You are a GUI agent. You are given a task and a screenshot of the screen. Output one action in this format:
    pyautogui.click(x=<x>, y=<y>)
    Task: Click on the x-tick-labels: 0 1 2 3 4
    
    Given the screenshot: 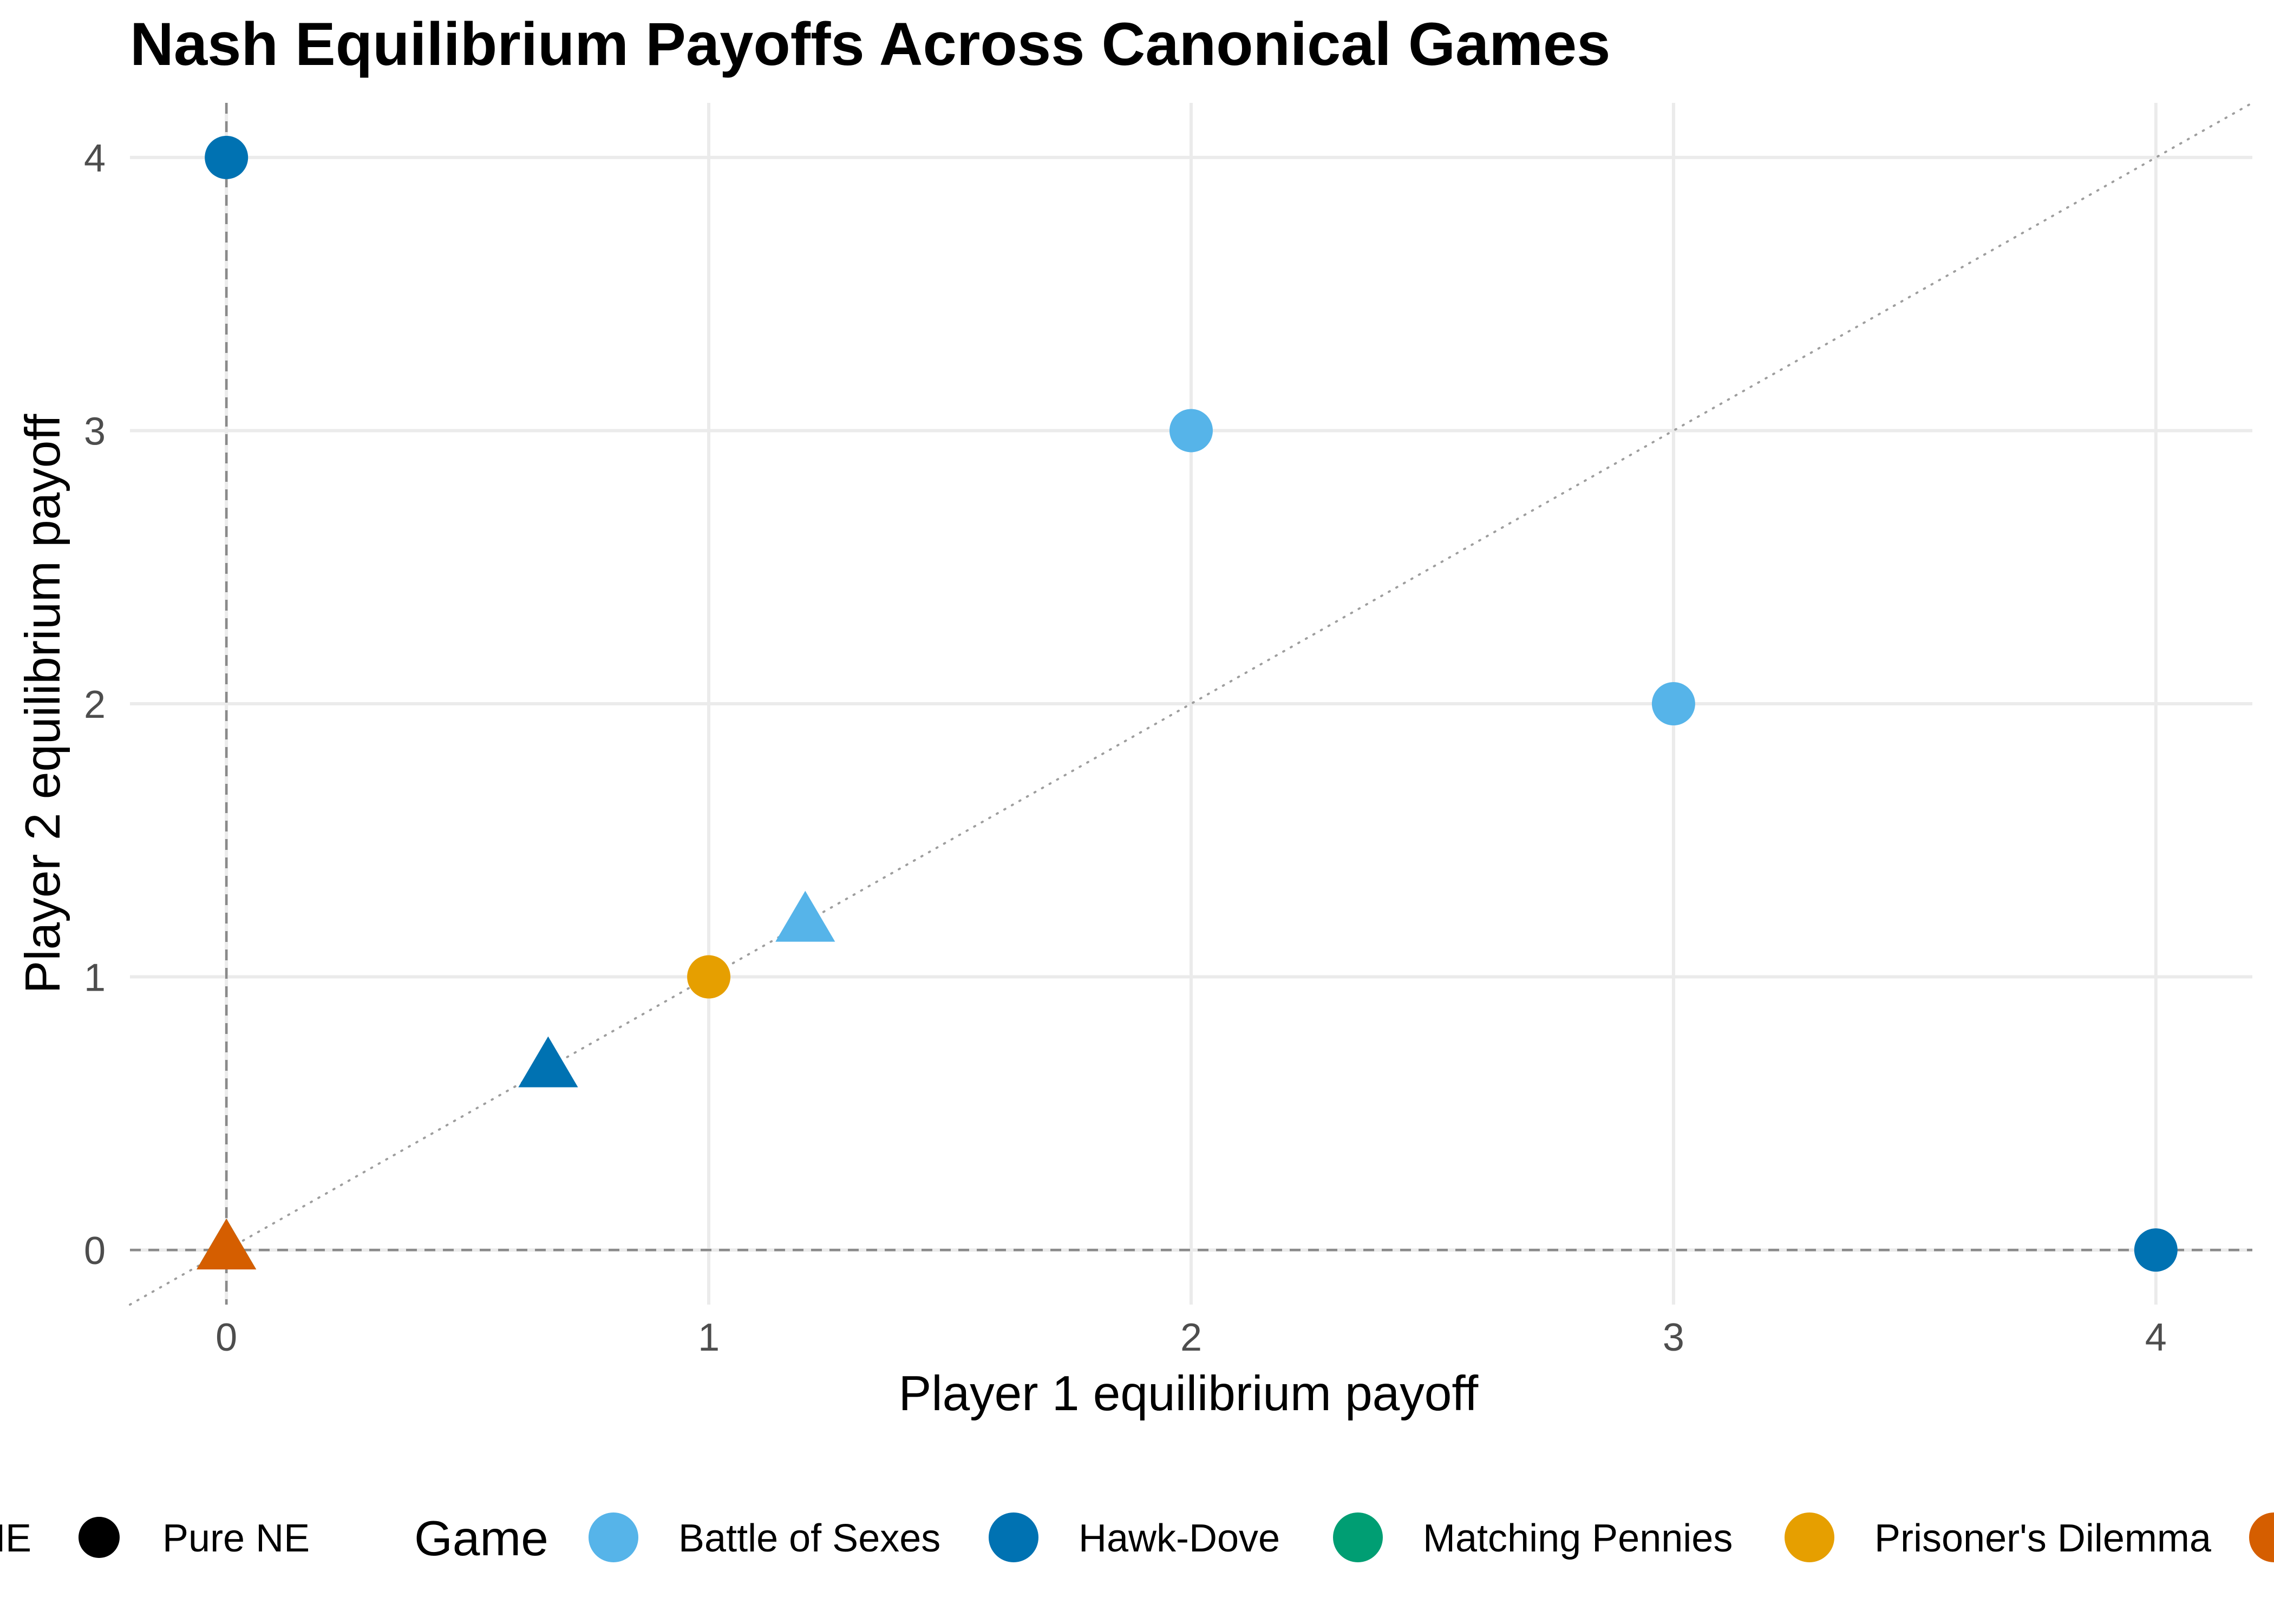 What is the action you would take?
    pyautogui.click(x=1191, y=1337)
    